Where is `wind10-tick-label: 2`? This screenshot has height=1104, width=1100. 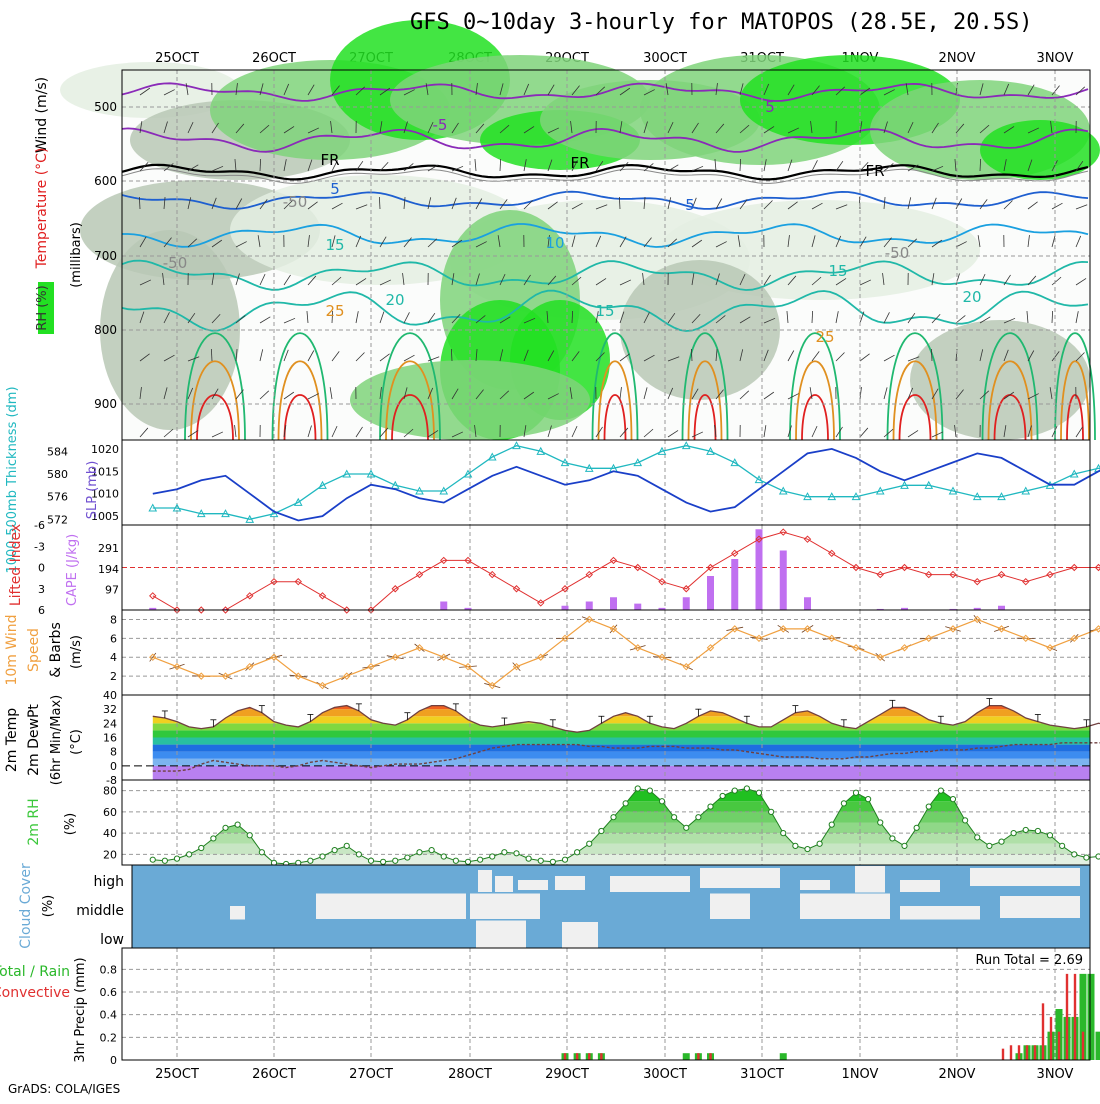 wind10-tick-label: 2 is located at coordinates (113, 676).